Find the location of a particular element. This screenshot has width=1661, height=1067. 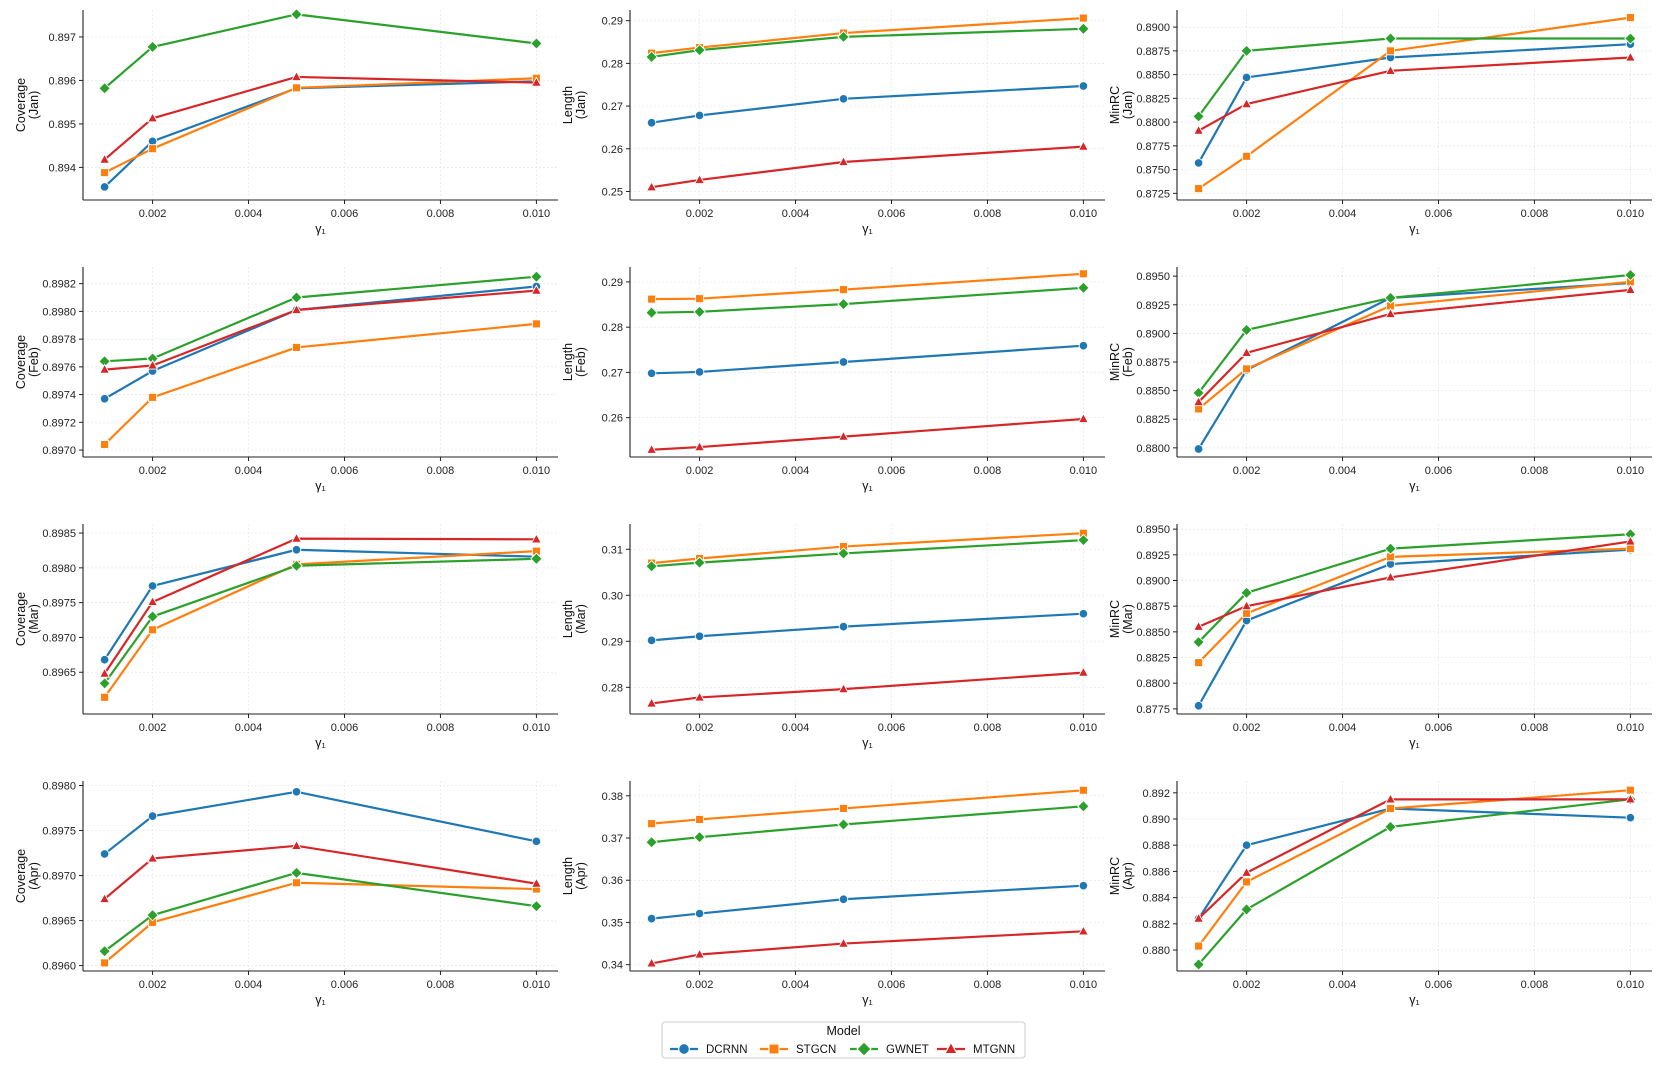

y-axis-label: MinRC(Apr) is located at coordinates (1121, 876).